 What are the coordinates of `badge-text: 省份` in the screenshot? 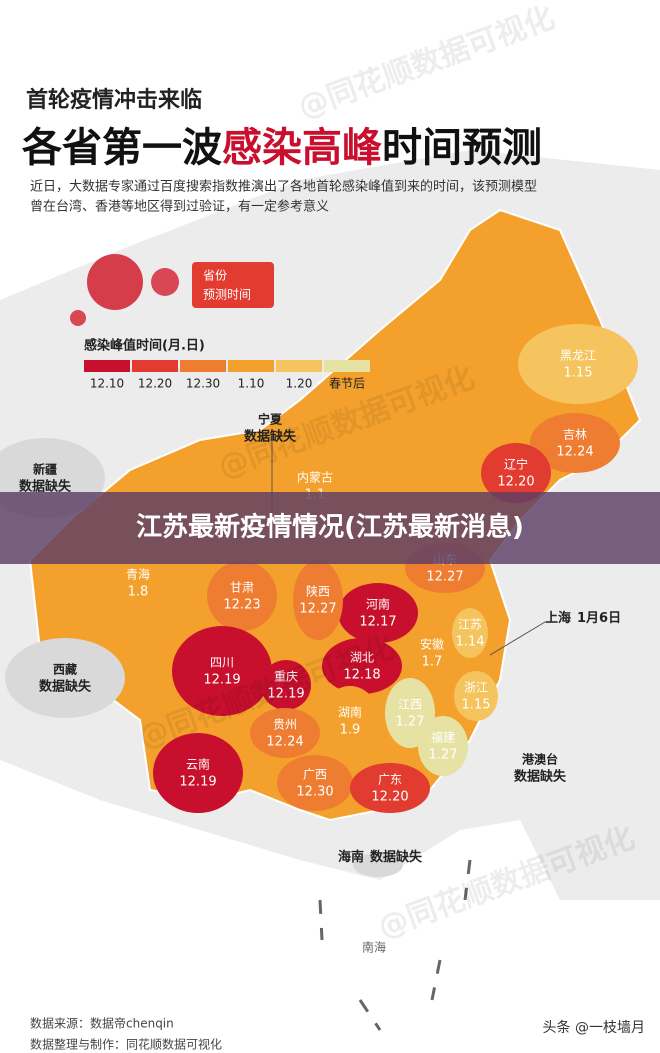 It's located at (215, 276).